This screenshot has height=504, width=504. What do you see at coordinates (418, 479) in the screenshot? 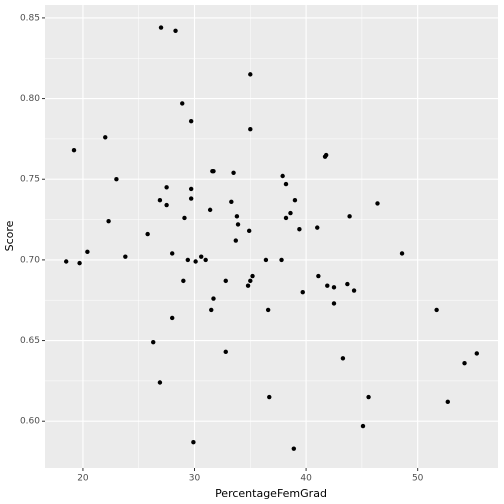
I see `x-tick-label: 50` at bounding box center [418, 479].